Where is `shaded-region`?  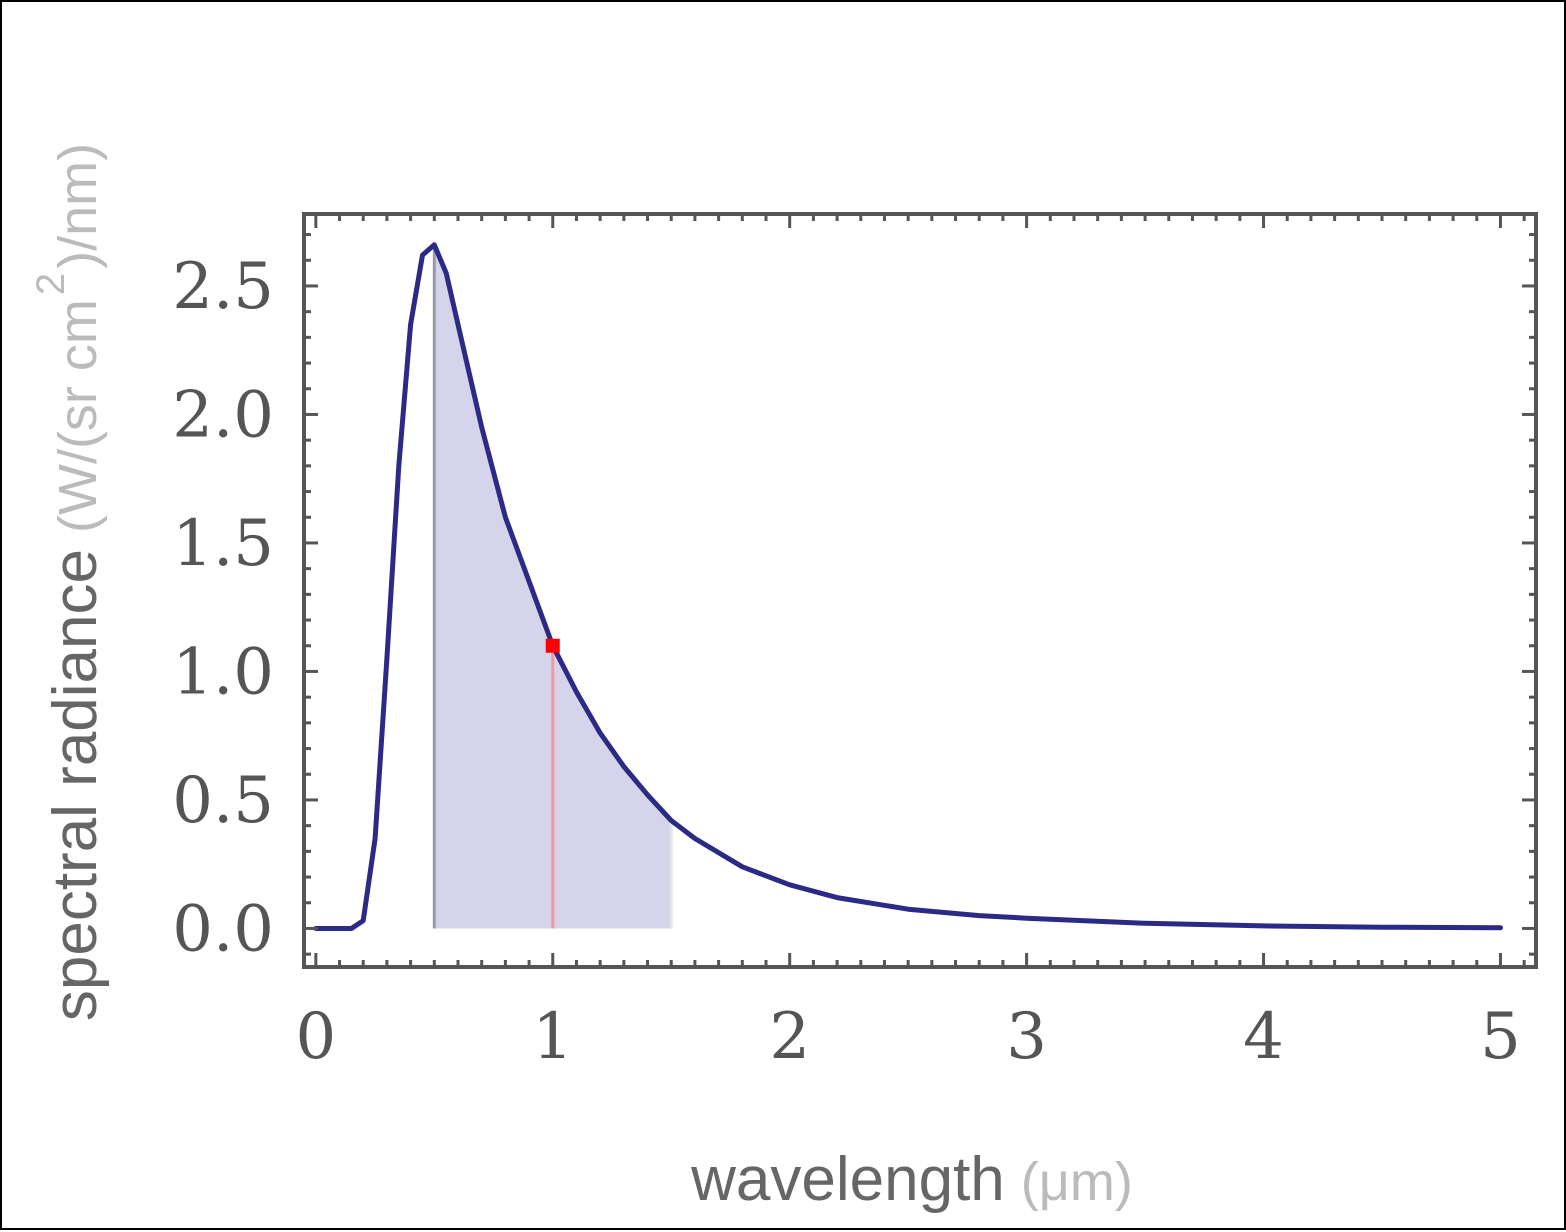 shaded-region is located at coordinates (553, 586).